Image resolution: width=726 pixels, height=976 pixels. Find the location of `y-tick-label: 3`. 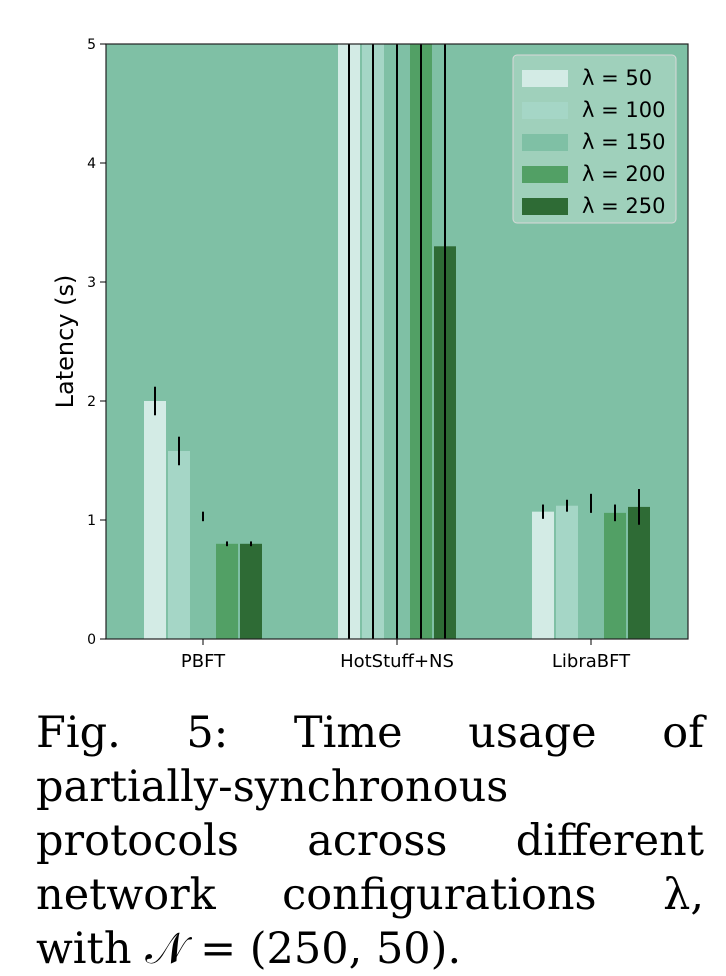

y-tick-label: 3 is located at coordinates (91, 283).